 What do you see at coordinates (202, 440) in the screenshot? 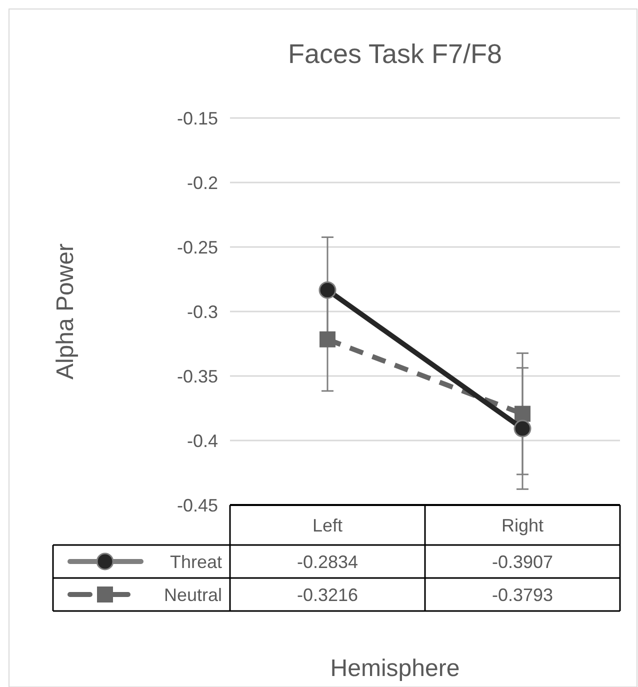
I see `y-tick-label: -0.4` at bounding box center [202, 440].